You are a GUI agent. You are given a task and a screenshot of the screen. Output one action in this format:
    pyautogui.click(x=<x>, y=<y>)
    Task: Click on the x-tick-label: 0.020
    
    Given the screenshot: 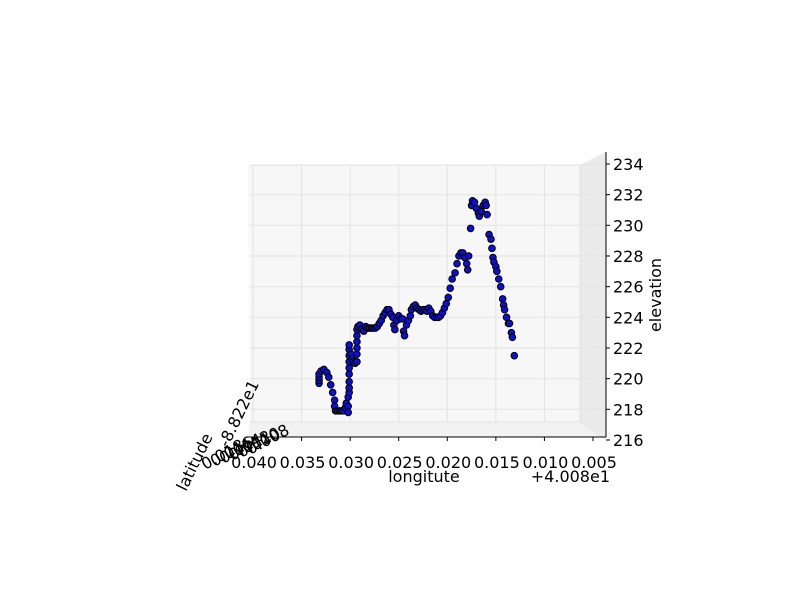 What is the action you would take?
    pyautogui.click(x=448, y=462)
    